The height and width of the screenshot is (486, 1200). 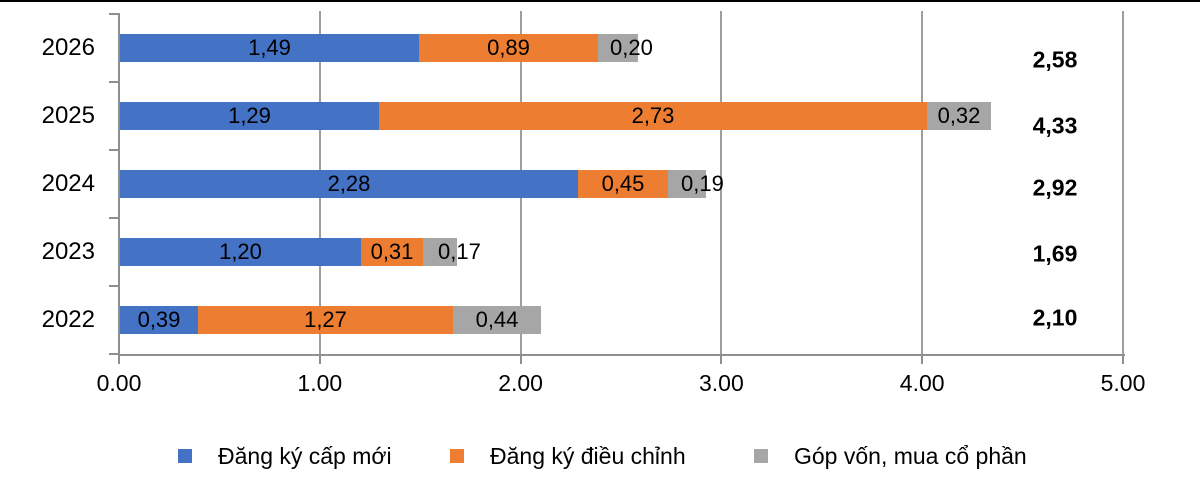 What do you see at coordinates (588, 455) in the screenshot?
I see `legend-label: Đăng ký điều chỉnh` at bounding box center [588, 455].